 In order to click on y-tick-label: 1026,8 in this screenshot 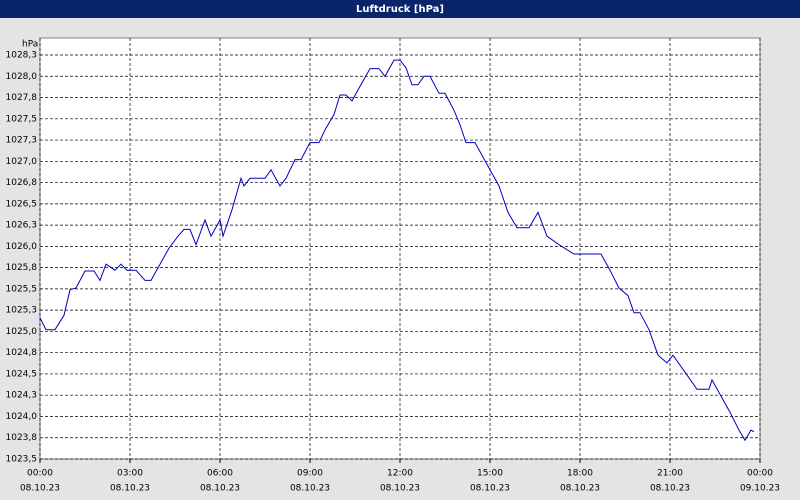, I will do `click(22, 183)`.